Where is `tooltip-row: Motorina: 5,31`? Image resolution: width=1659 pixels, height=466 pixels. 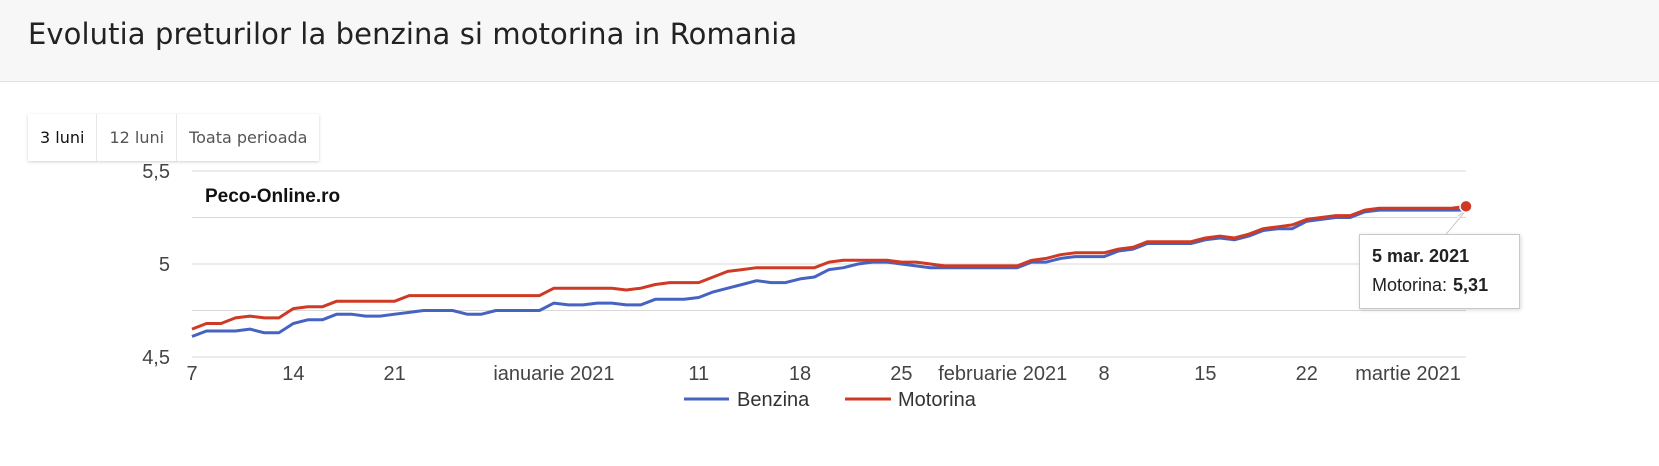
tooltip-row: Motorina: 5,31 is located at coordinates (1439, 285).